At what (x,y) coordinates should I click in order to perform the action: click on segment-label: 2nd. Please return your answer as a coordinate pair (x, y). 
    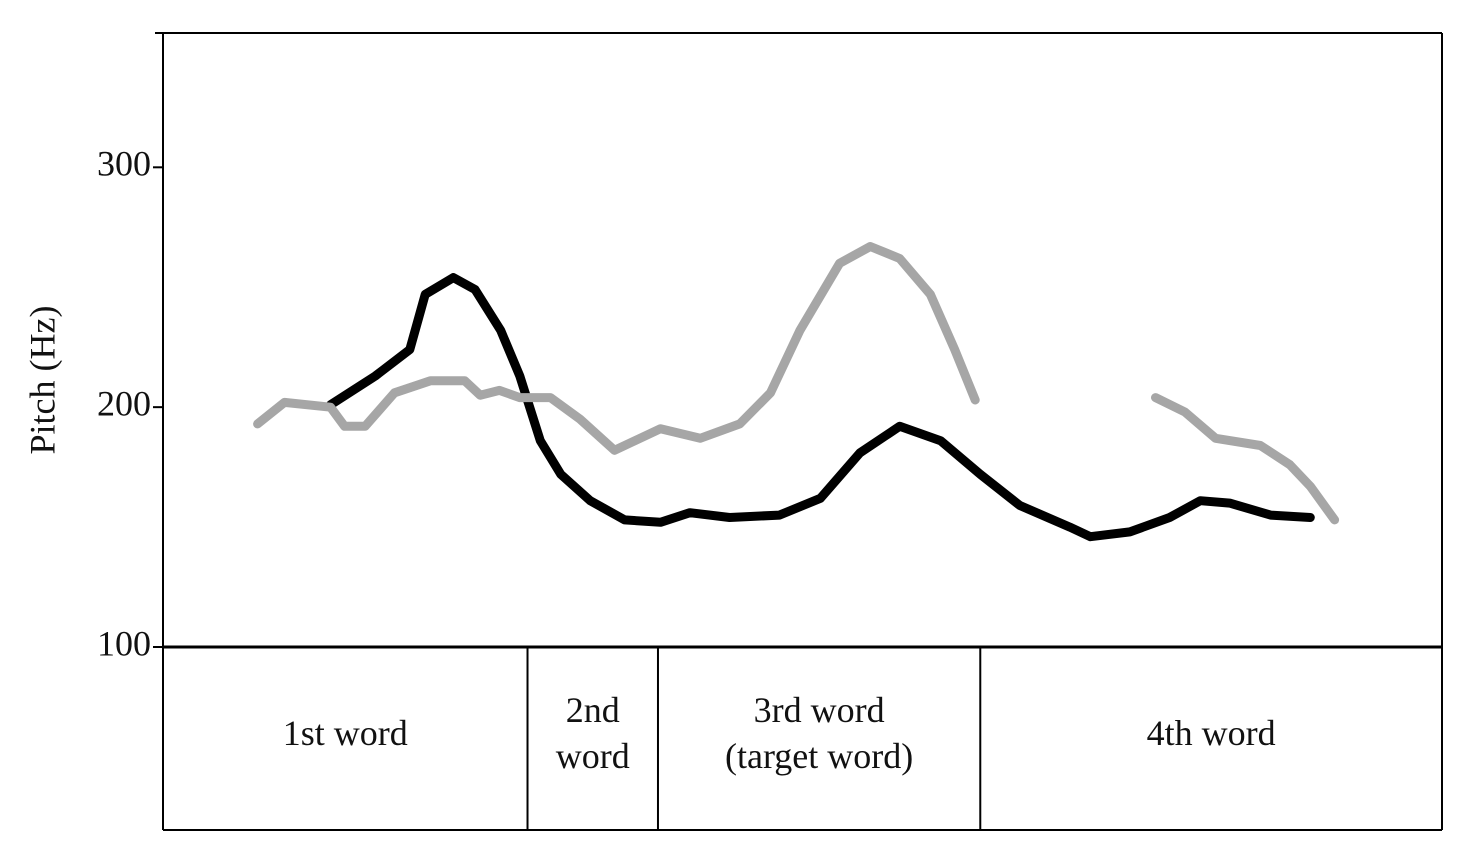
    Looking at the image, I should click on (593, 710).